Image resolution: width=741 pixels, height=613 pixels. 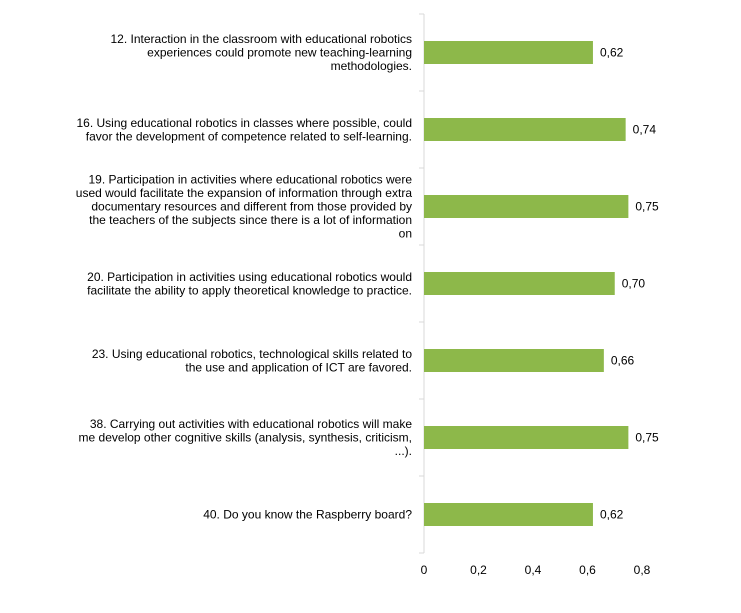 I want to click on value-tick-label: 0,2, so click(x=478, y=570).